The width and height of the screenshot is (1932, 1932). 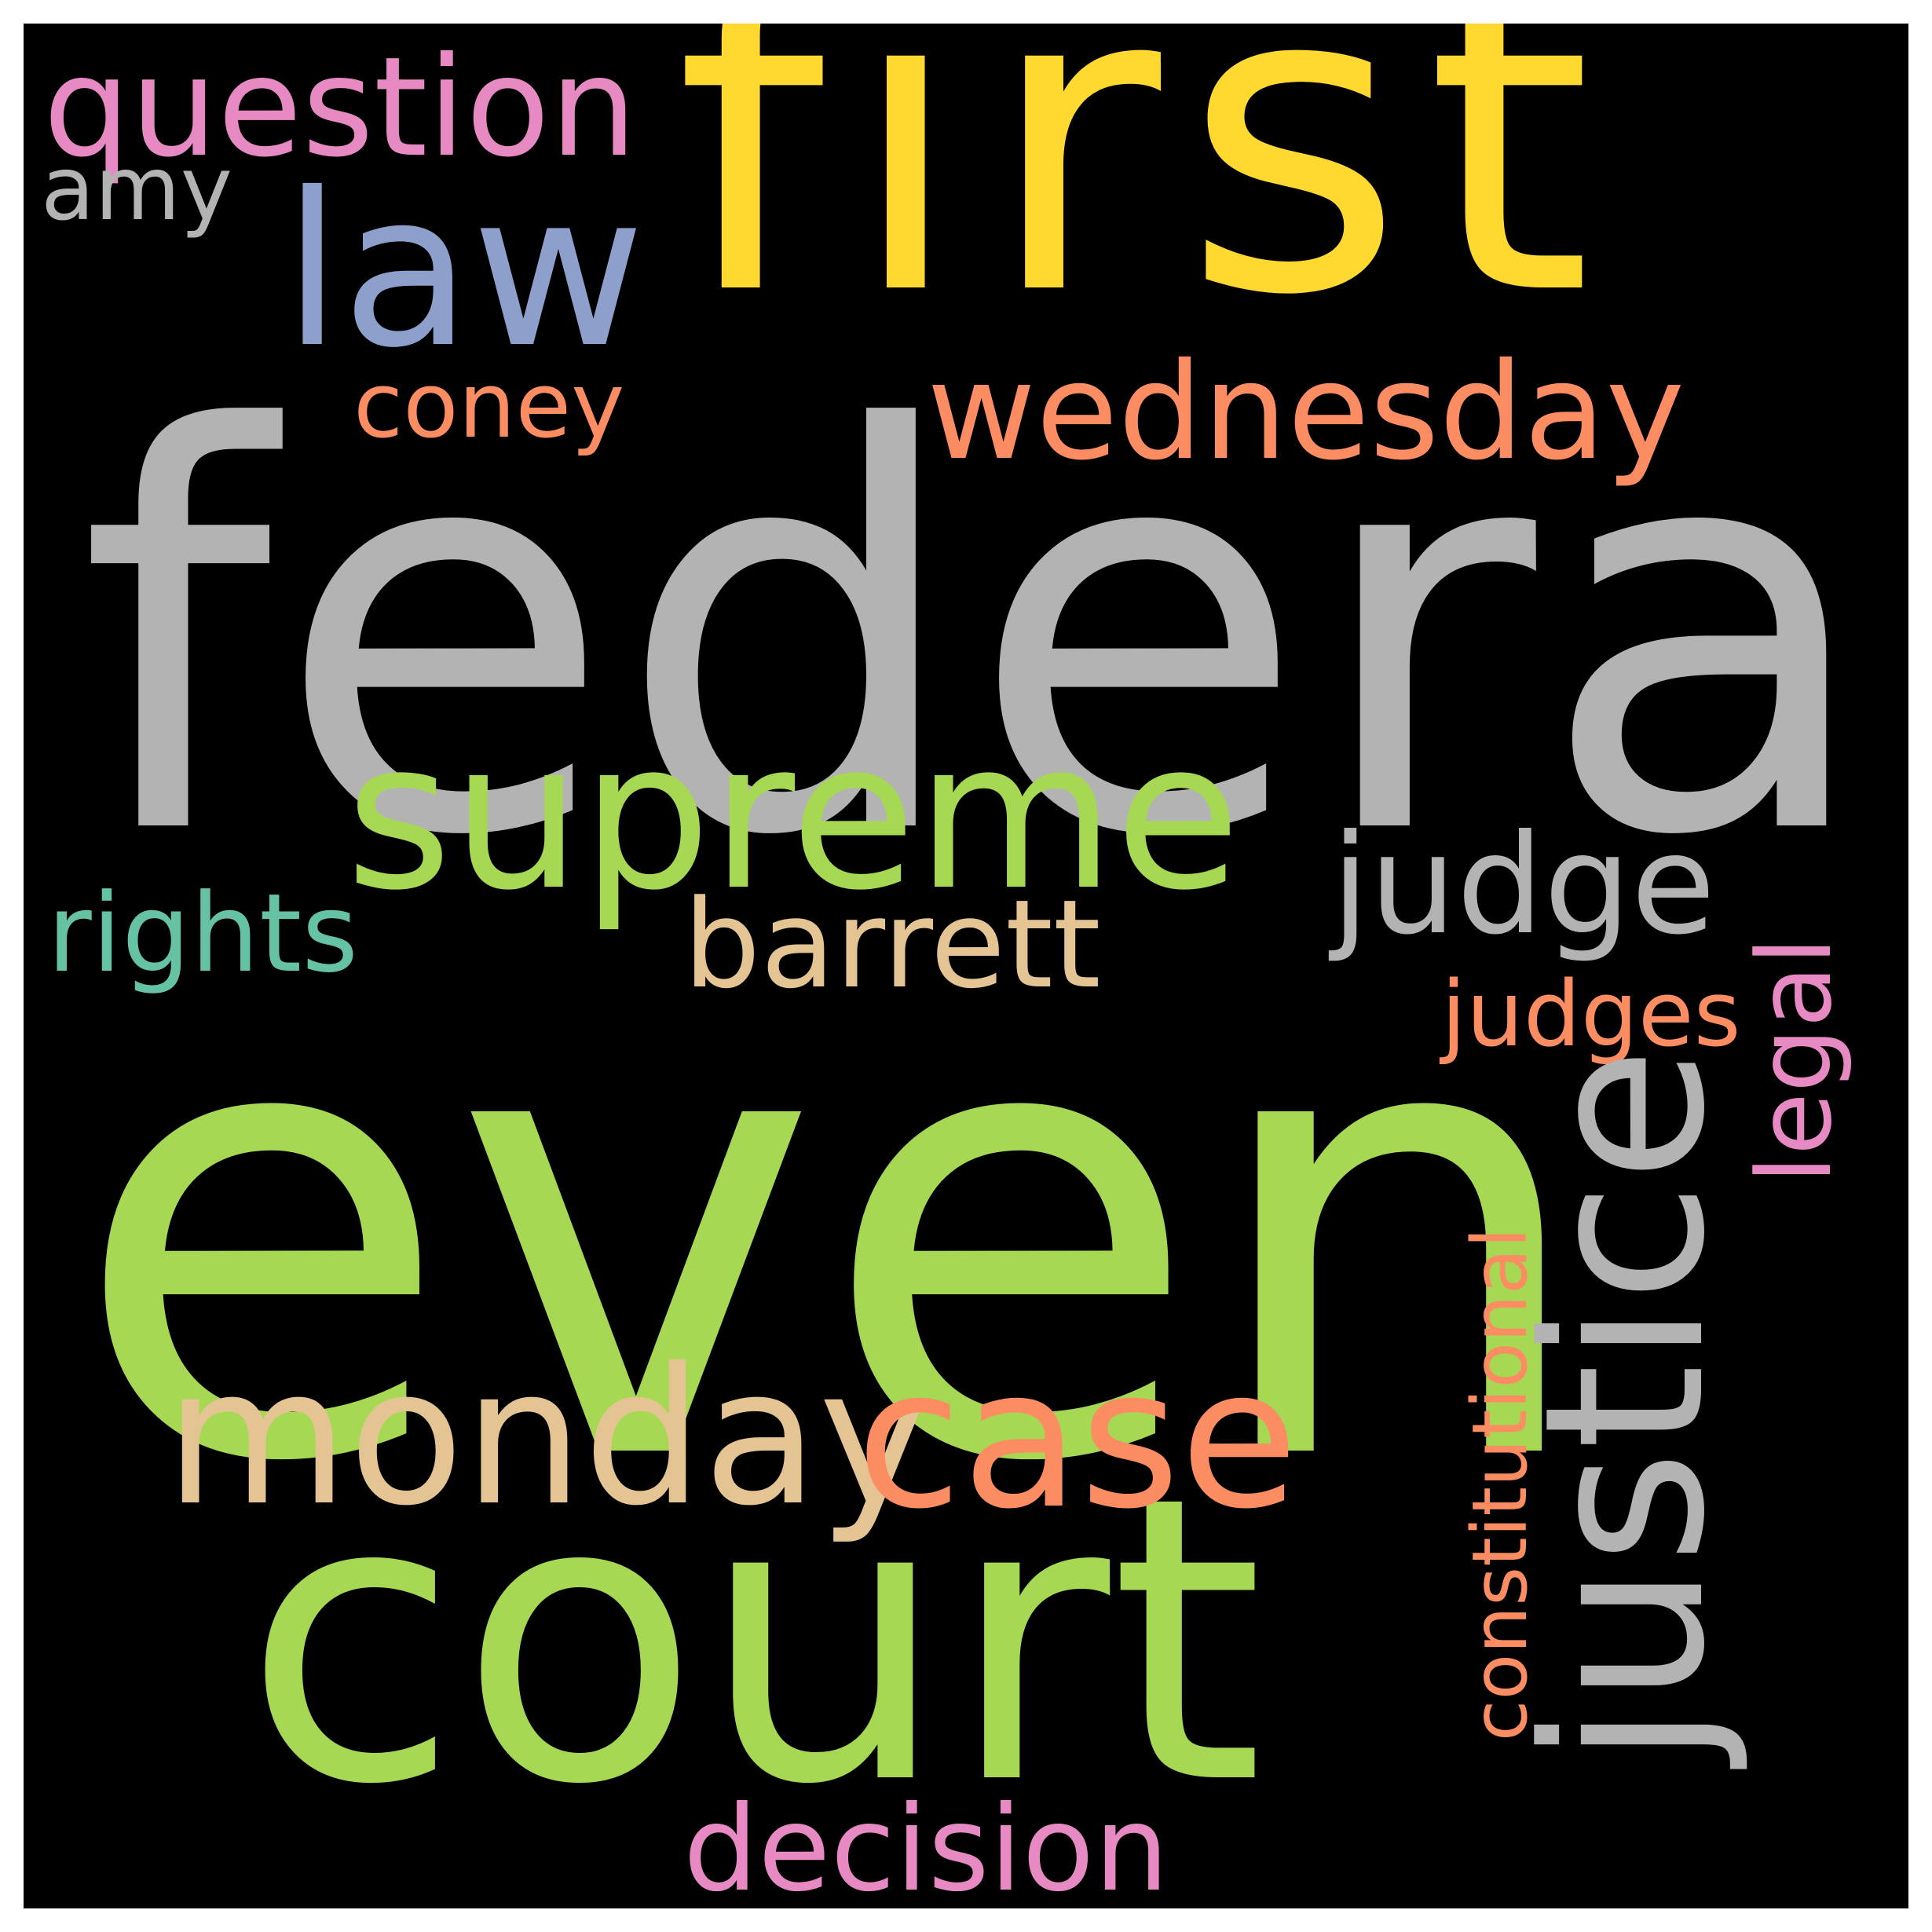 I want to click on word-judge: judge, so click(x=1524, y=885).